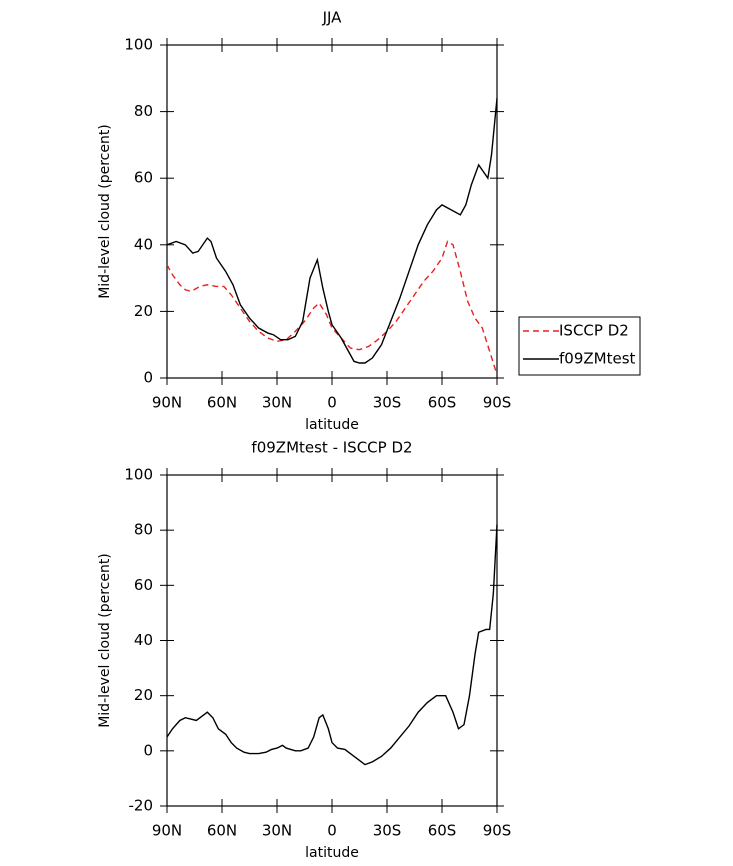 The height and width of the screenshot is (866, 733). What do you see at coordinates (331, 448) in the screenshot?
I see `chart-title: f09ZMtest - ISCCP D2` at bounding box center [331, 448].